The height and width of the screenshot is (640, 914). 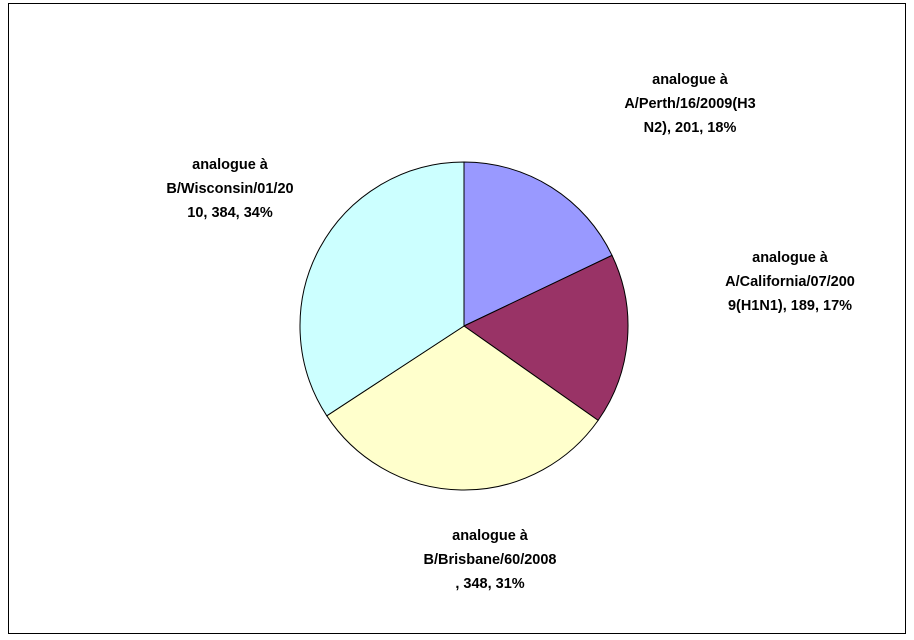 I want to click on data-label: N2), 201, 18%, so click(x=690, y=128).